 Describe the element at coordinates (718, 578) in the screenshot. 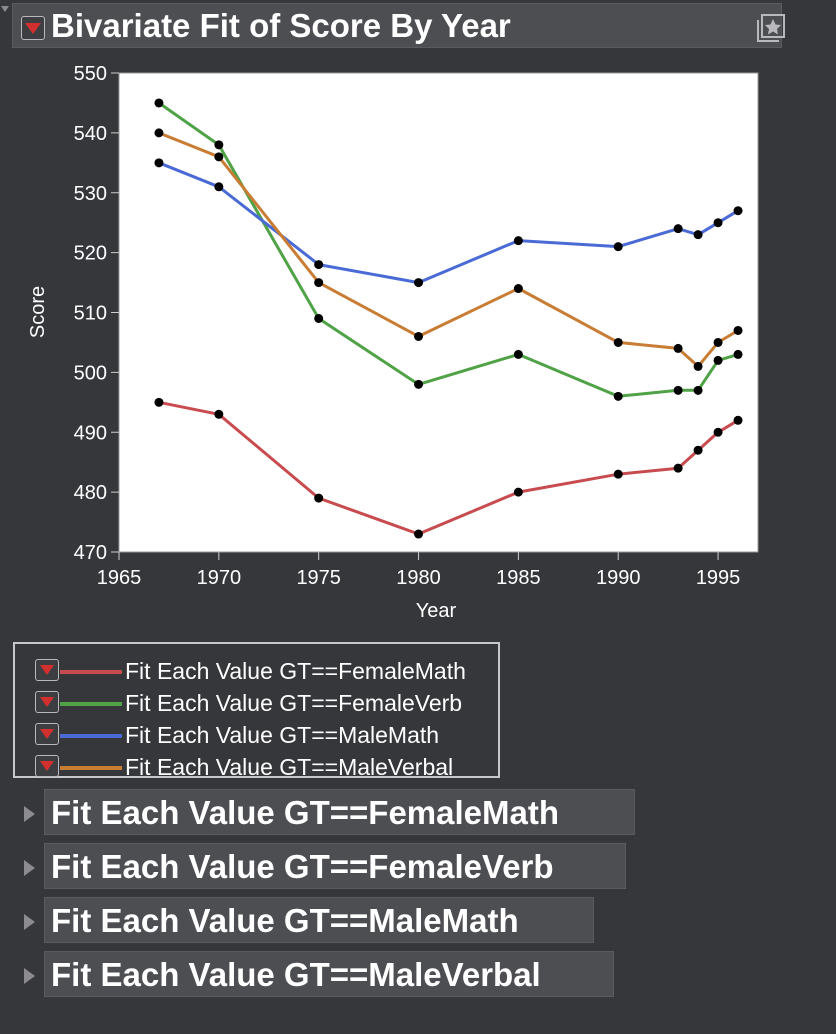

I see `x-tick-label: 1995` at that location.